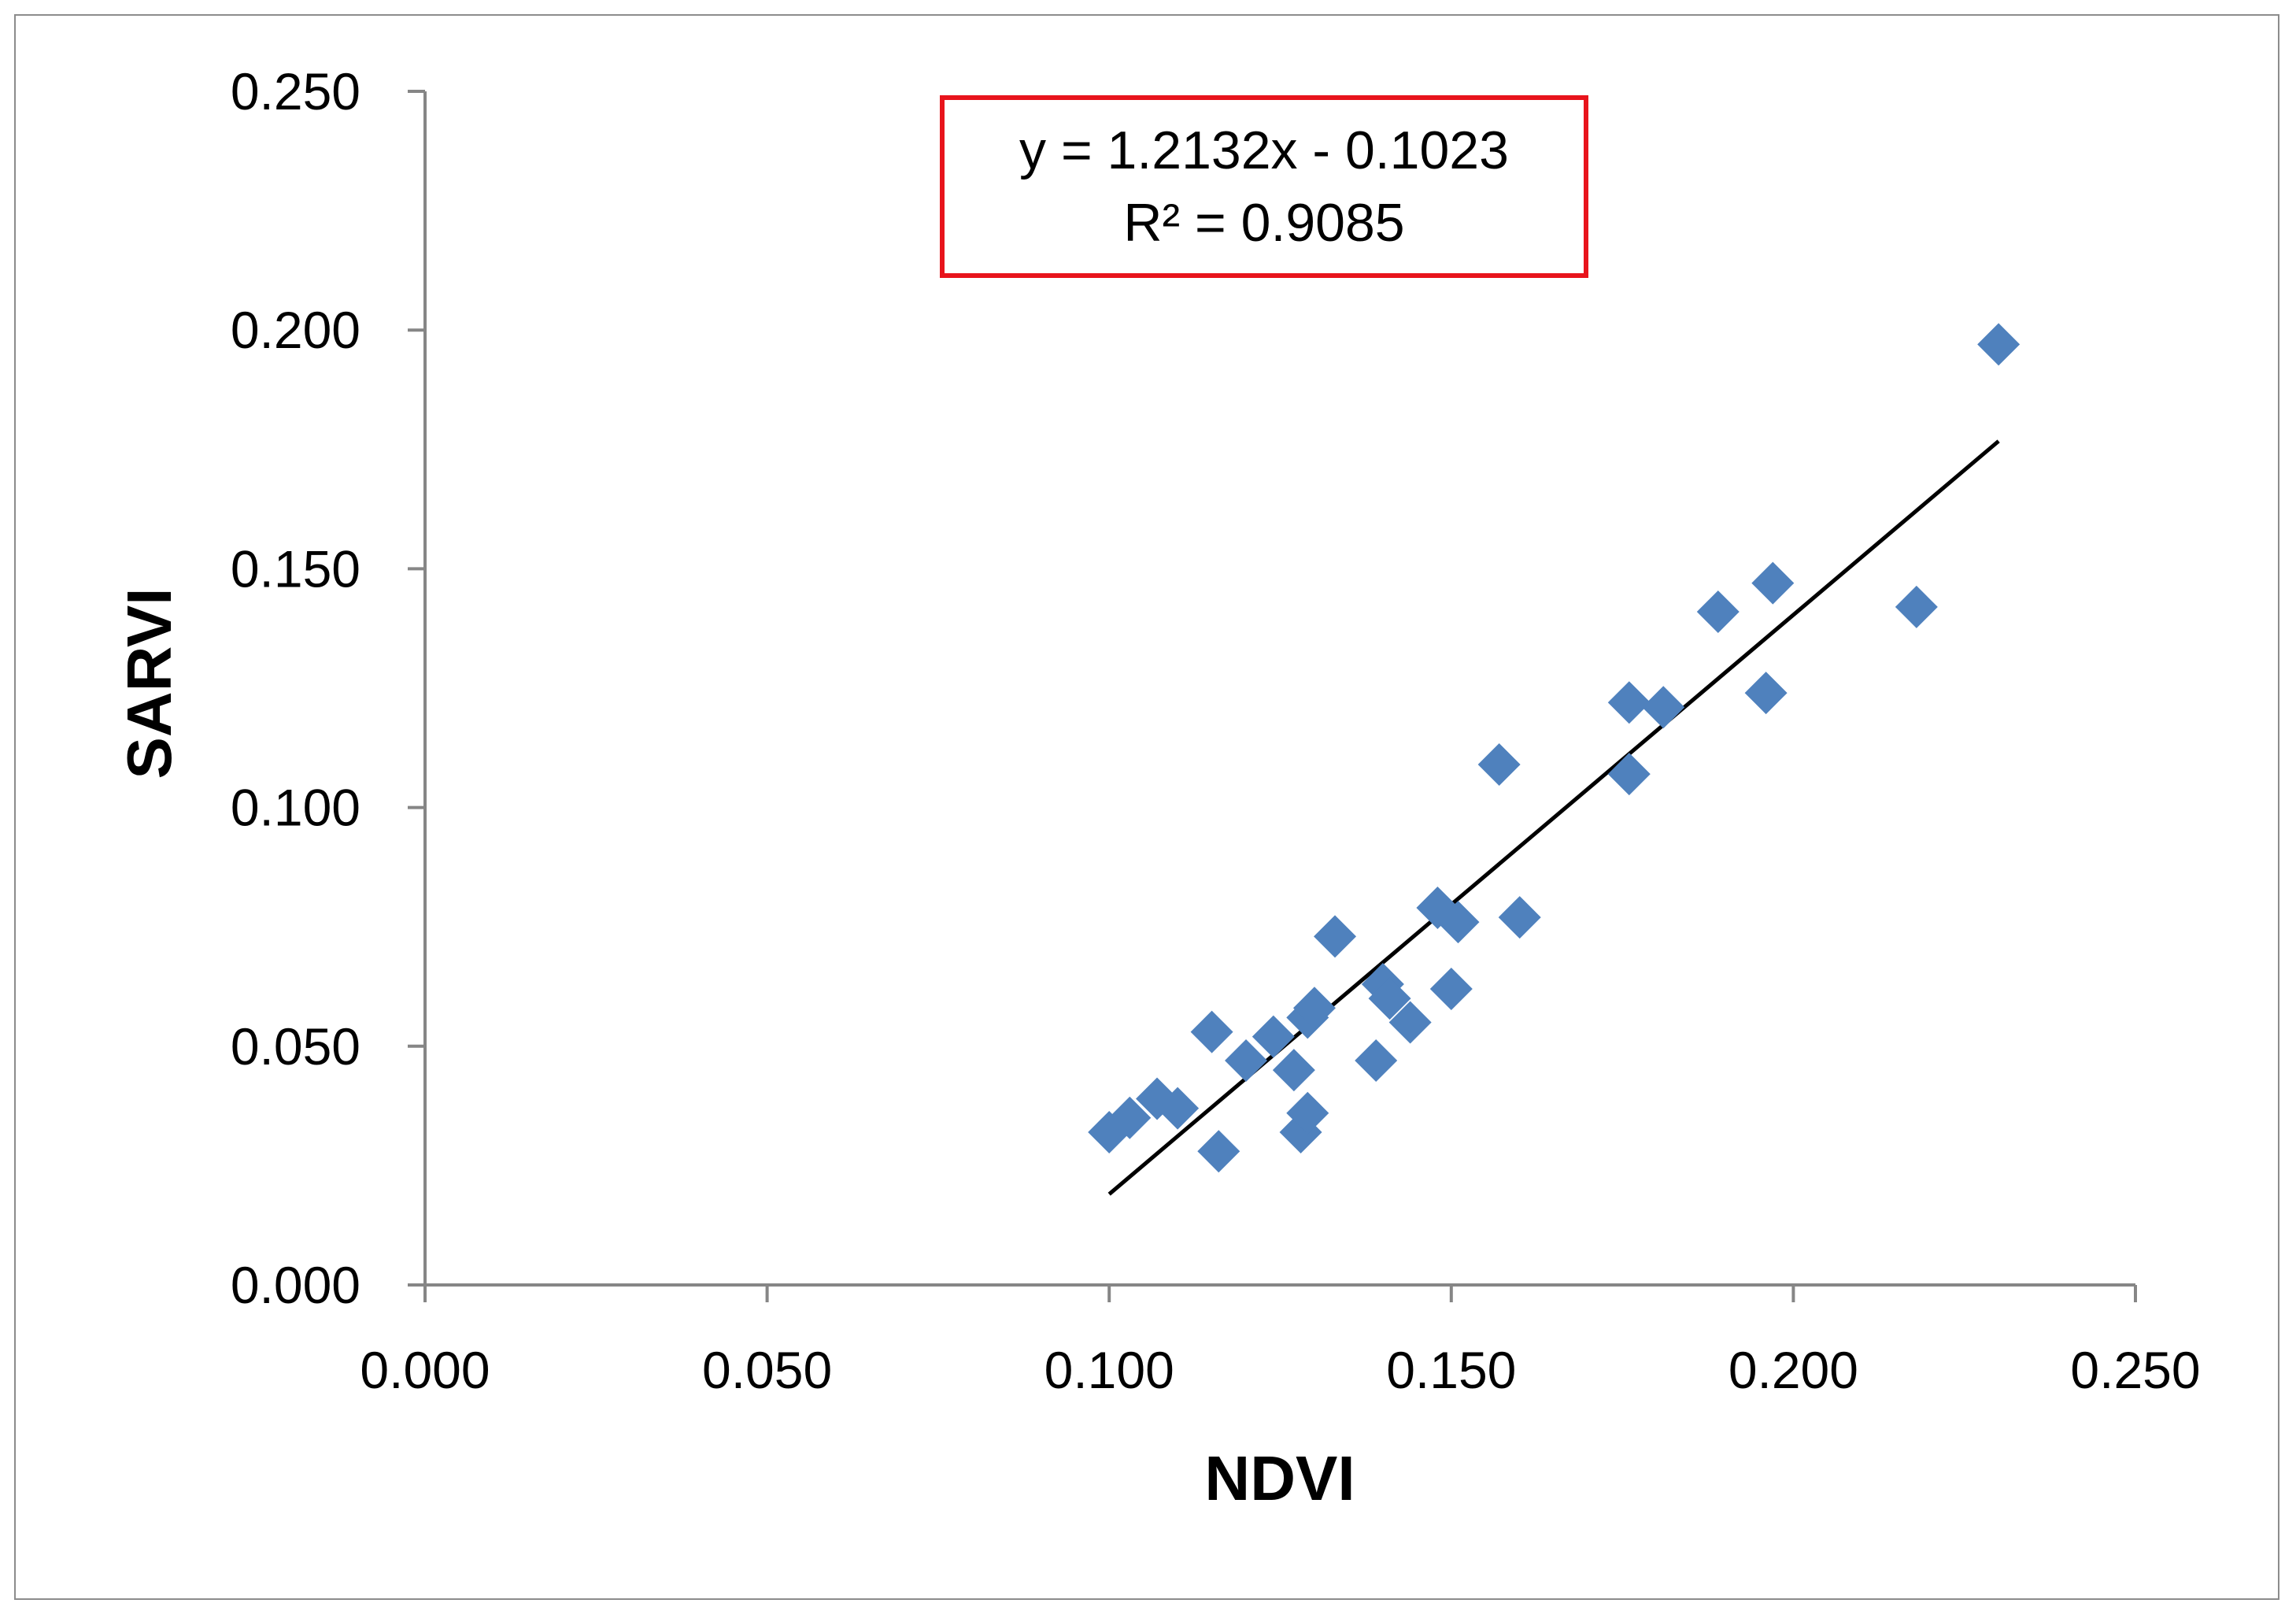  Describe the element at coordinates (295, 1285) in the screenshot. I see `y-tick-label: 0.000` at that location.